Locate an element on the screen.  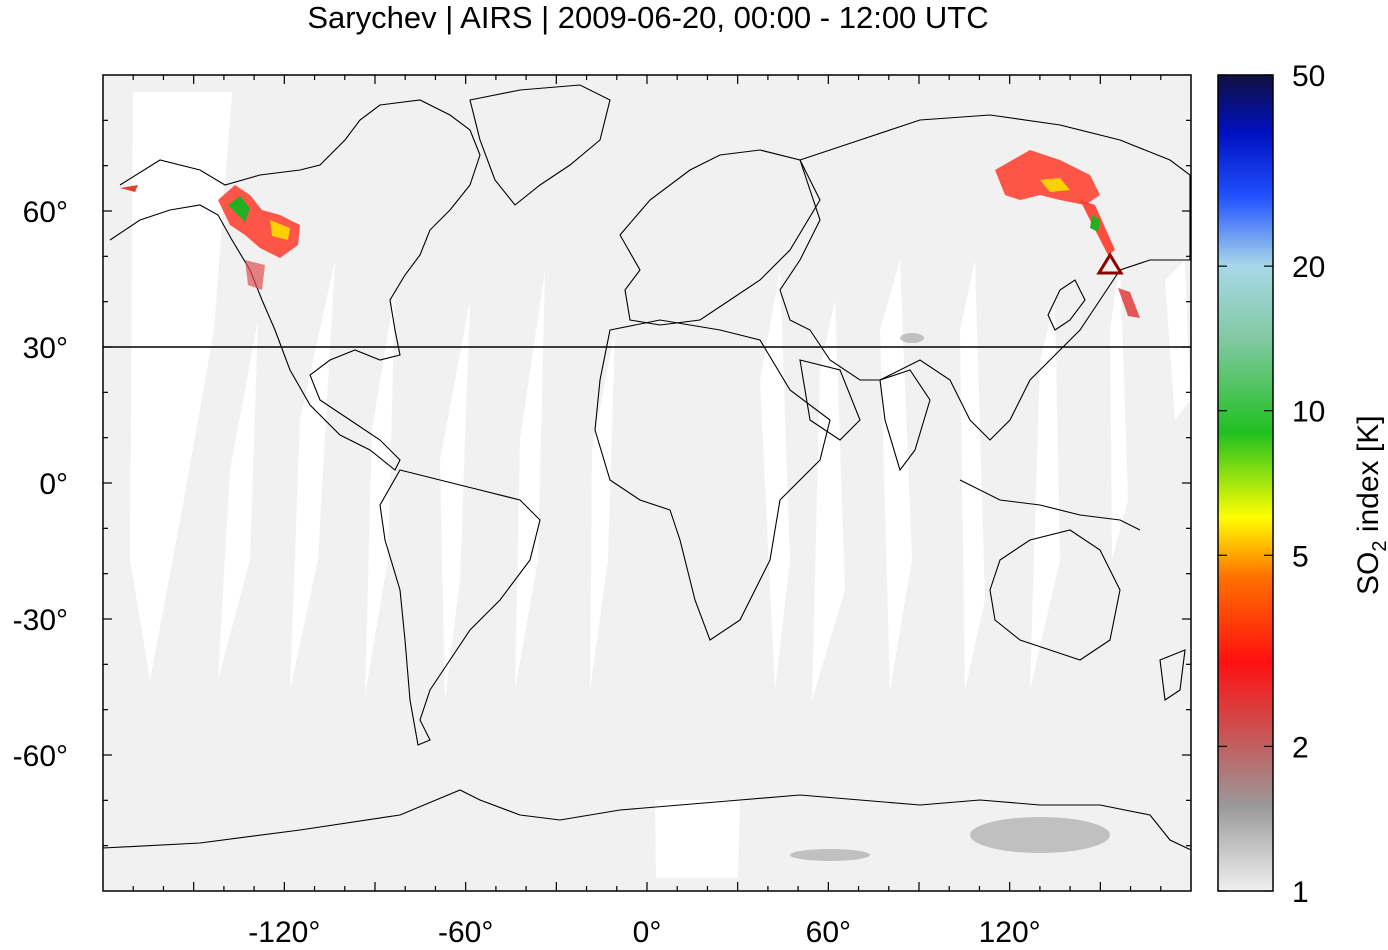
colorbar-tick-label: 50 is located at coordinates (1308, 76).